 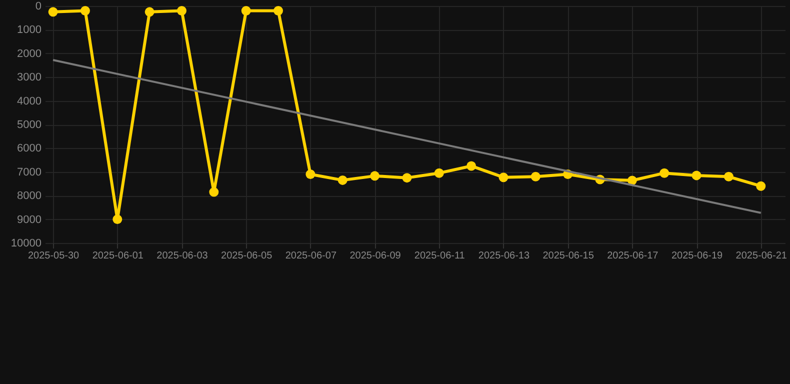 What do you see at coordinates (697, 256) in the screenshot?
I see `x-tick-label: 2025-06-19` at bounding box center [697, 256].